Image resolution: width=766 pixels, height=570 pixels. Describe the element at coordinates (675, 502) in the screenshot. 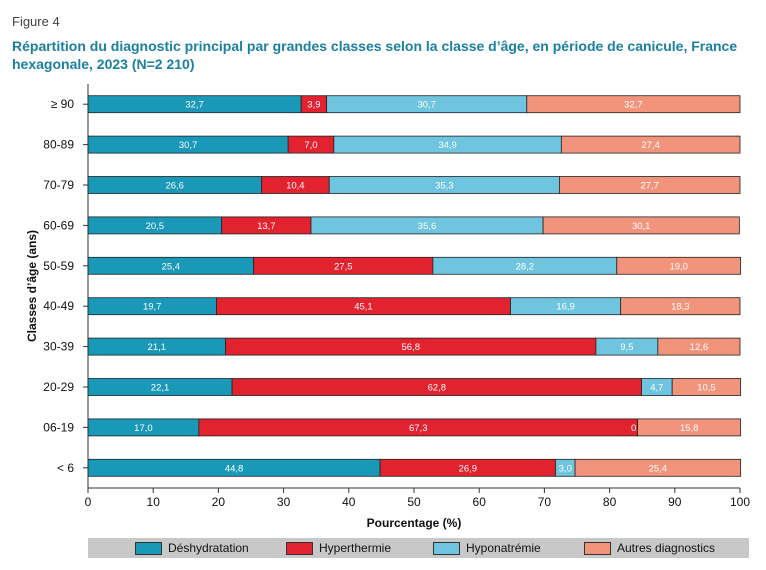

I see `x-tick-label: 90` at that location.